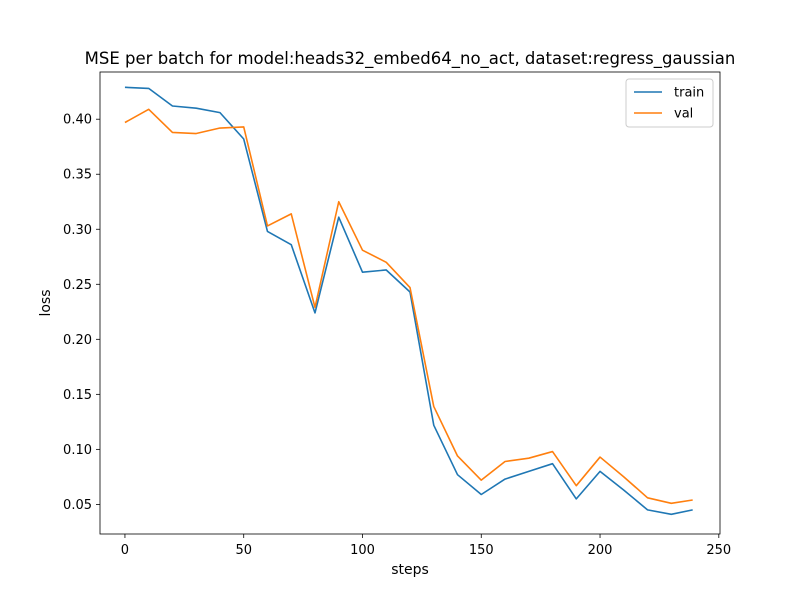 Image resolution: width=800 pixels, height=600 pixels. I want to click on x-axis-label: steps, so click(410, 570).